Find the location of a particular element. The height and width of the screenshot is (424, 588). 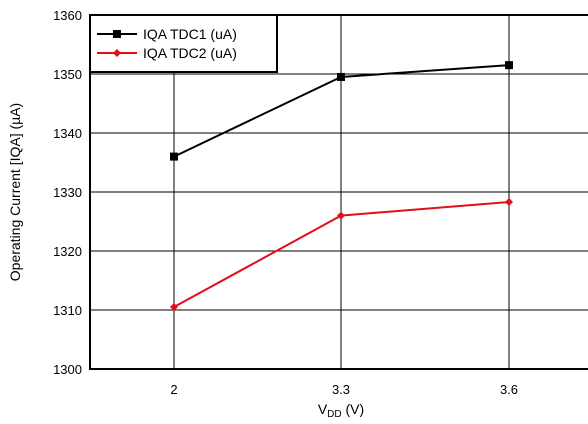

legend-label: IQA TDC2 (uA) is located at coordinates (190, 53).